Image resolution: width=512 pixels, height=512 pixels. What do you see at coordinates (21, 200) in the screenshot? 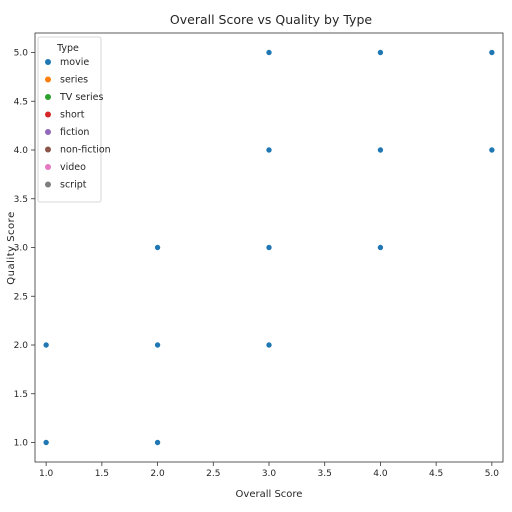
I see `y-tick-label: 3.5` at bounding box center [21, 200].